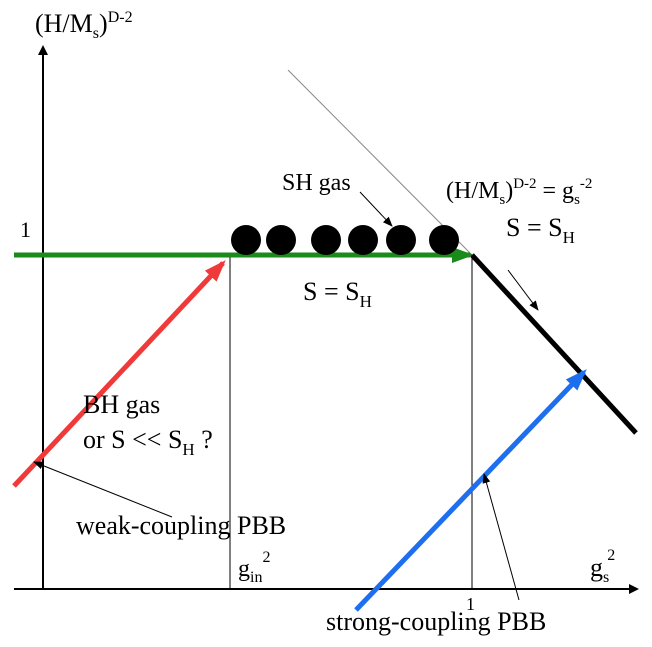 Image resolution: width=652 pixels, height=647 pixels. Describe the element at coordinates (84, 25) in the screenshot. I see `y-axis-label: (H/Ms)D-2` at that location.